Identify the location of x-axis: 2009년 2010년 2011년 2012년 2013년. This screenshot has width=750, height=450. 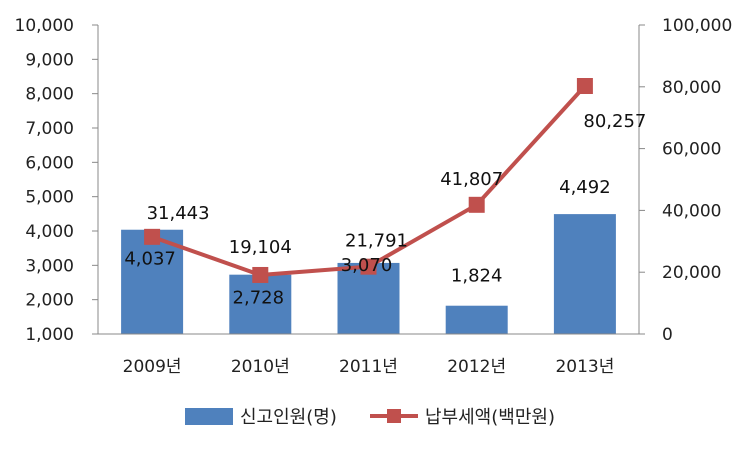
(368, 355).